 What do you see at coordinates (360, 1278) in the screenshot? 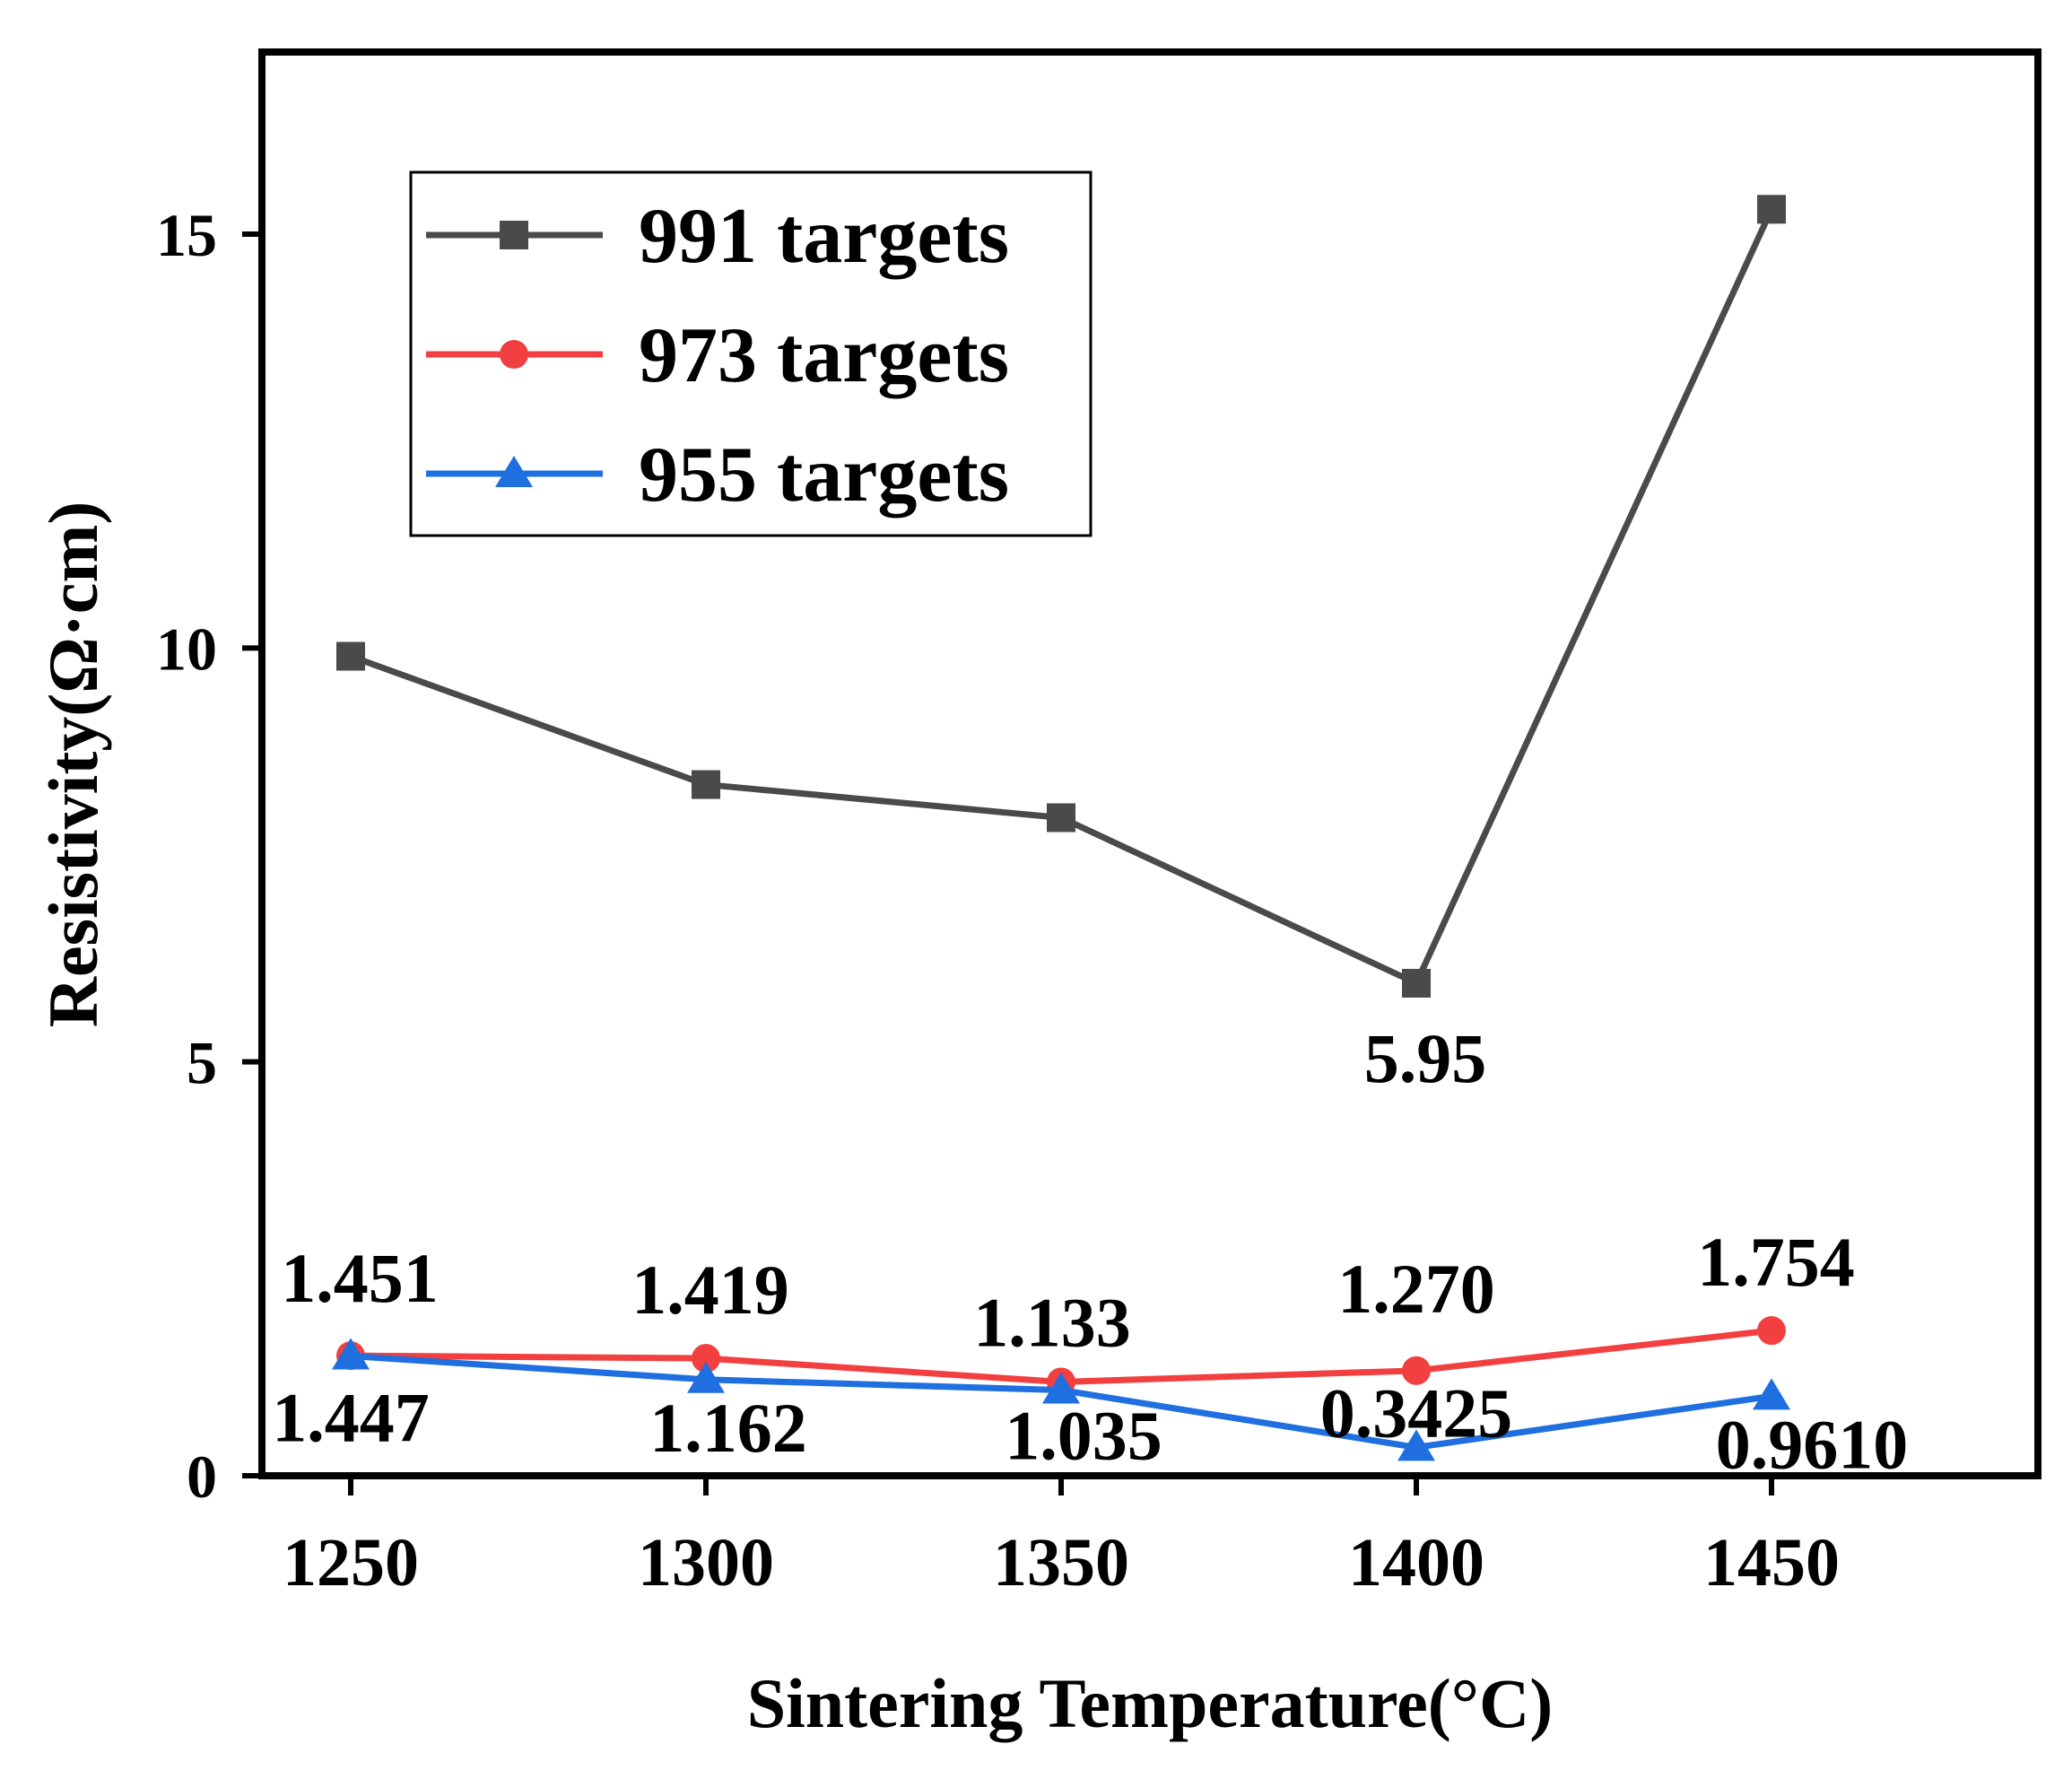
I see `data-label: 1.451` at bounding box center [360, 1278].